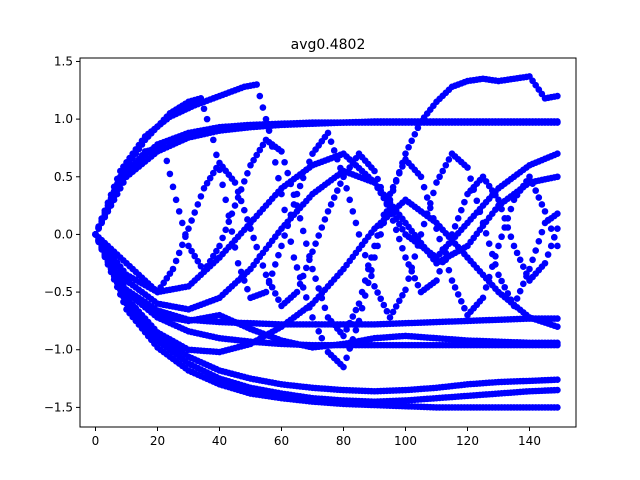  I want to click on x-tick-label: 100, so click(405, 441).